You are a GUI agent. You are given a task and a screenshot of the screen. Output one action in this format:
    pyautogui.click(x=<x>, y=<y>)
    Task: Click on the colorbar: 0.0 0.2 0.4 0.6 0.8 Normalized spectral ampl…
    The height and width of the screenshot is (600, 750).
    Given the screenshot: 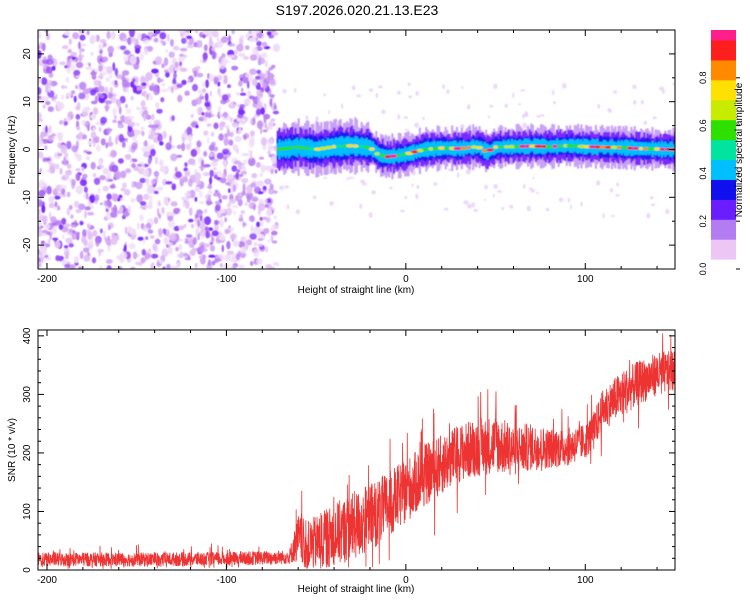 What is the action you would take?
    pyautogui.click(x=721, y=152)
    